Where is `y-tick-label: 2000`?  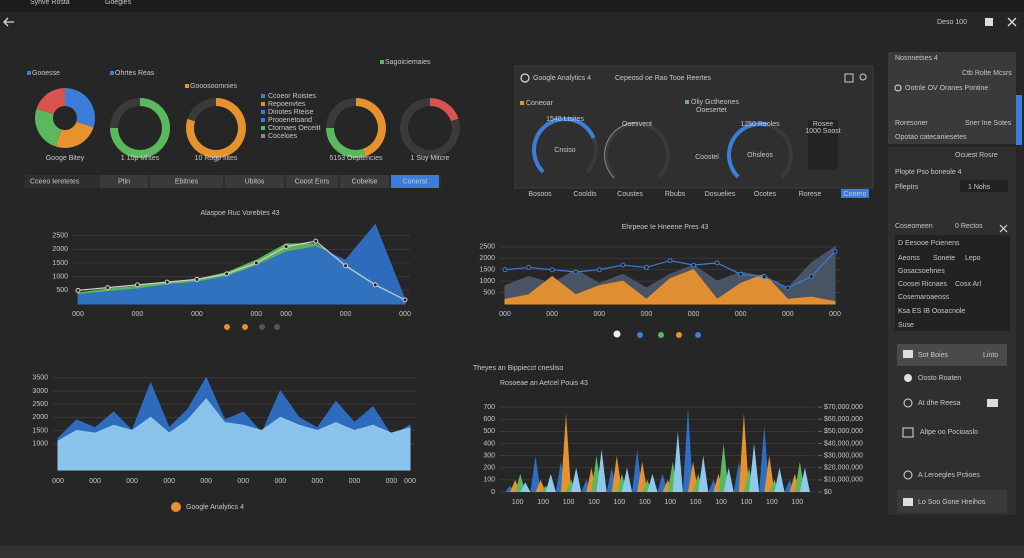 y-tick-label: 2000 is located at coordinates (40, 417).